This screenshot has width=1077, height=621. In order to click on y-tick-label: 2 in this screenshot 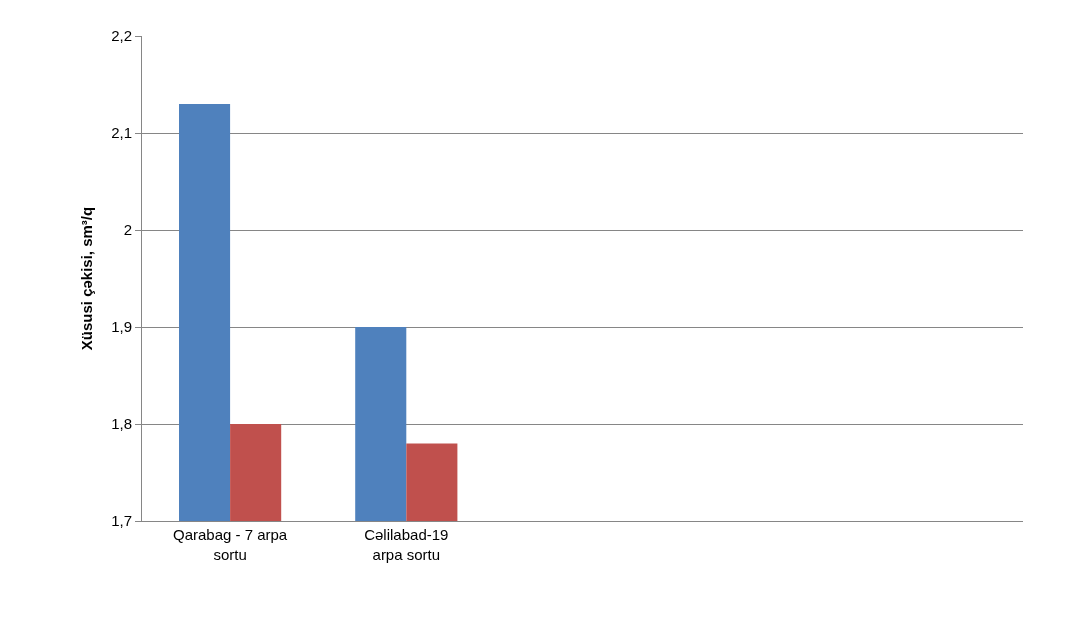, I will do `click(127, 230)`.